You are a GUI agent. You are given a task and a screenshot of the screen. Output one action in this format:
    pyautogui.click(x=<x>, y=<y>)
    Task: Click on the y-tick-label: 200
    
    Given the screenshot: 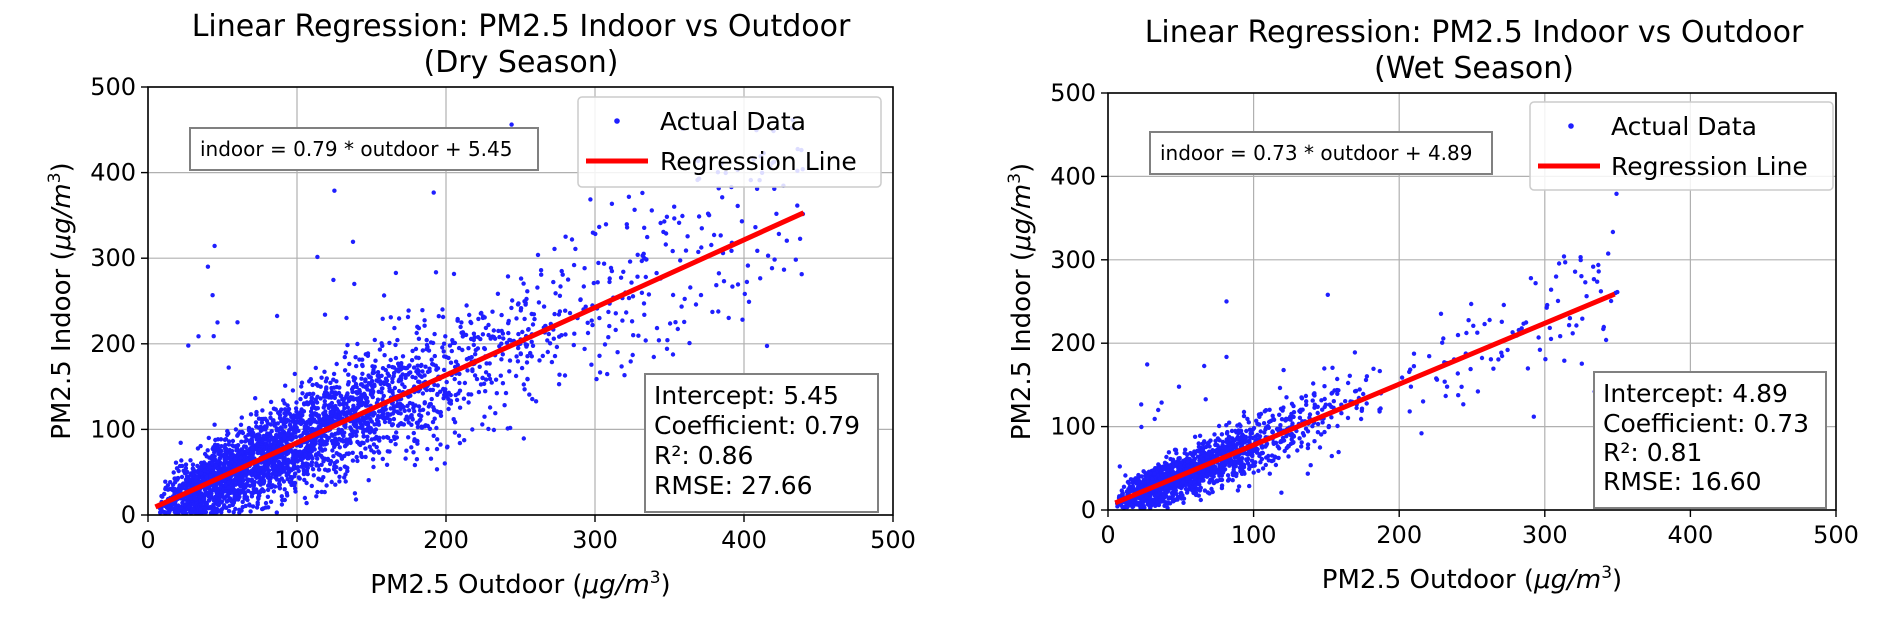 What is the action you would take?
    pyautogui.click(x=1073, y=343)
    